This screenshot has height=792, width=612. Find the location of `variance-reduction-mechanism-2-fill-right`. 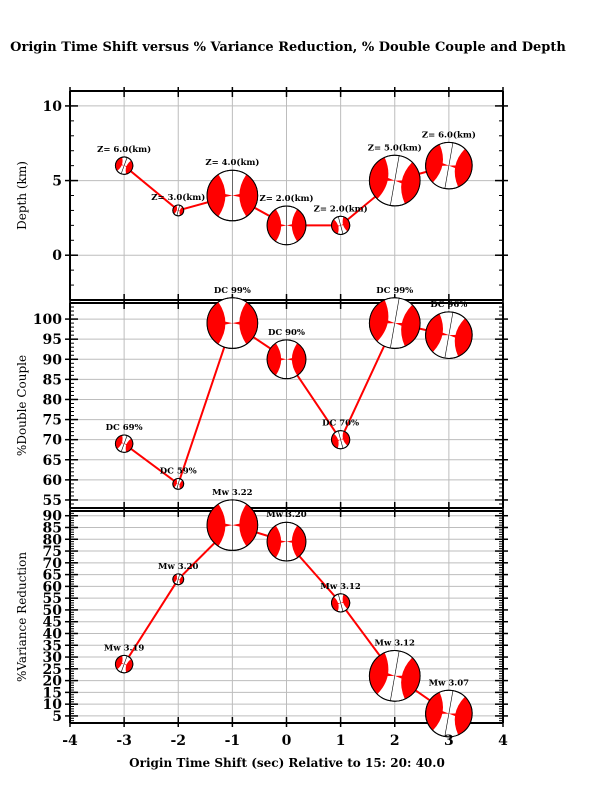

variance-reduction-mechanism-2-fill-right is located at coordinates (248, 525).